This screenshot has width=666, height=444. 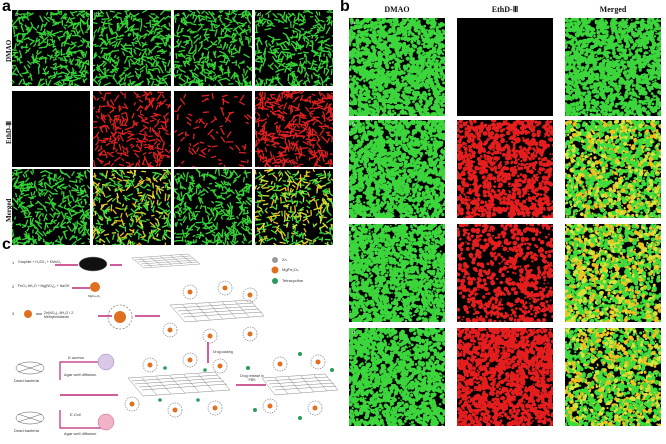 What do you see at coordinates (94, 296) in the screenshot?
I see `mgfe2o4-label: MgFe₂O₄` at bounding box center [94, 296].